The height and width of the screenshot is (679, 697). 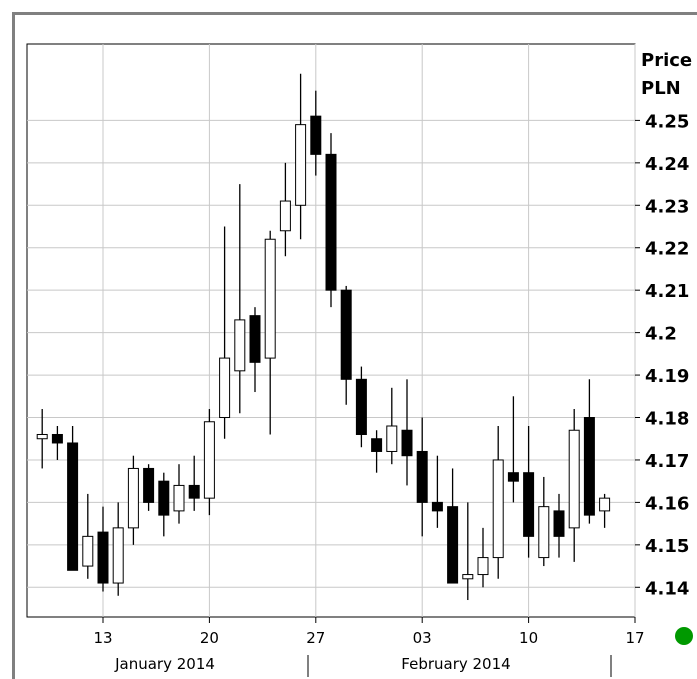 I want to click on price-tick-label: 4.24, so click(x=667, y=164).